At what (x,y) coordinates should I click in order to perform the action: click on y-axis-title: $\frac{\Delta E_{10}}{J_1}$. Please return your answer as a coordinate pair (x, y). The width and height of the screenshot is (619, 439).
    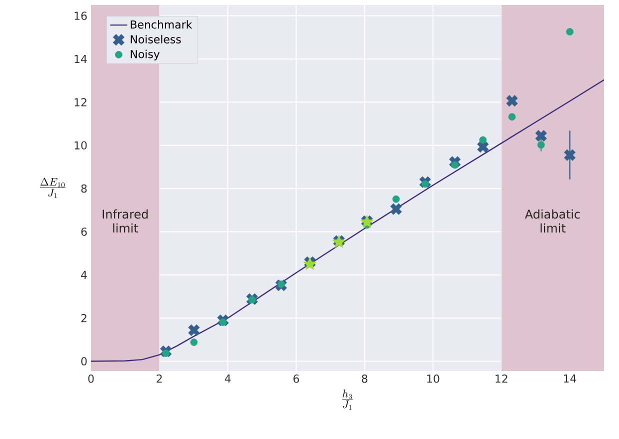
    Looking at the image, I should click on (53, 188).